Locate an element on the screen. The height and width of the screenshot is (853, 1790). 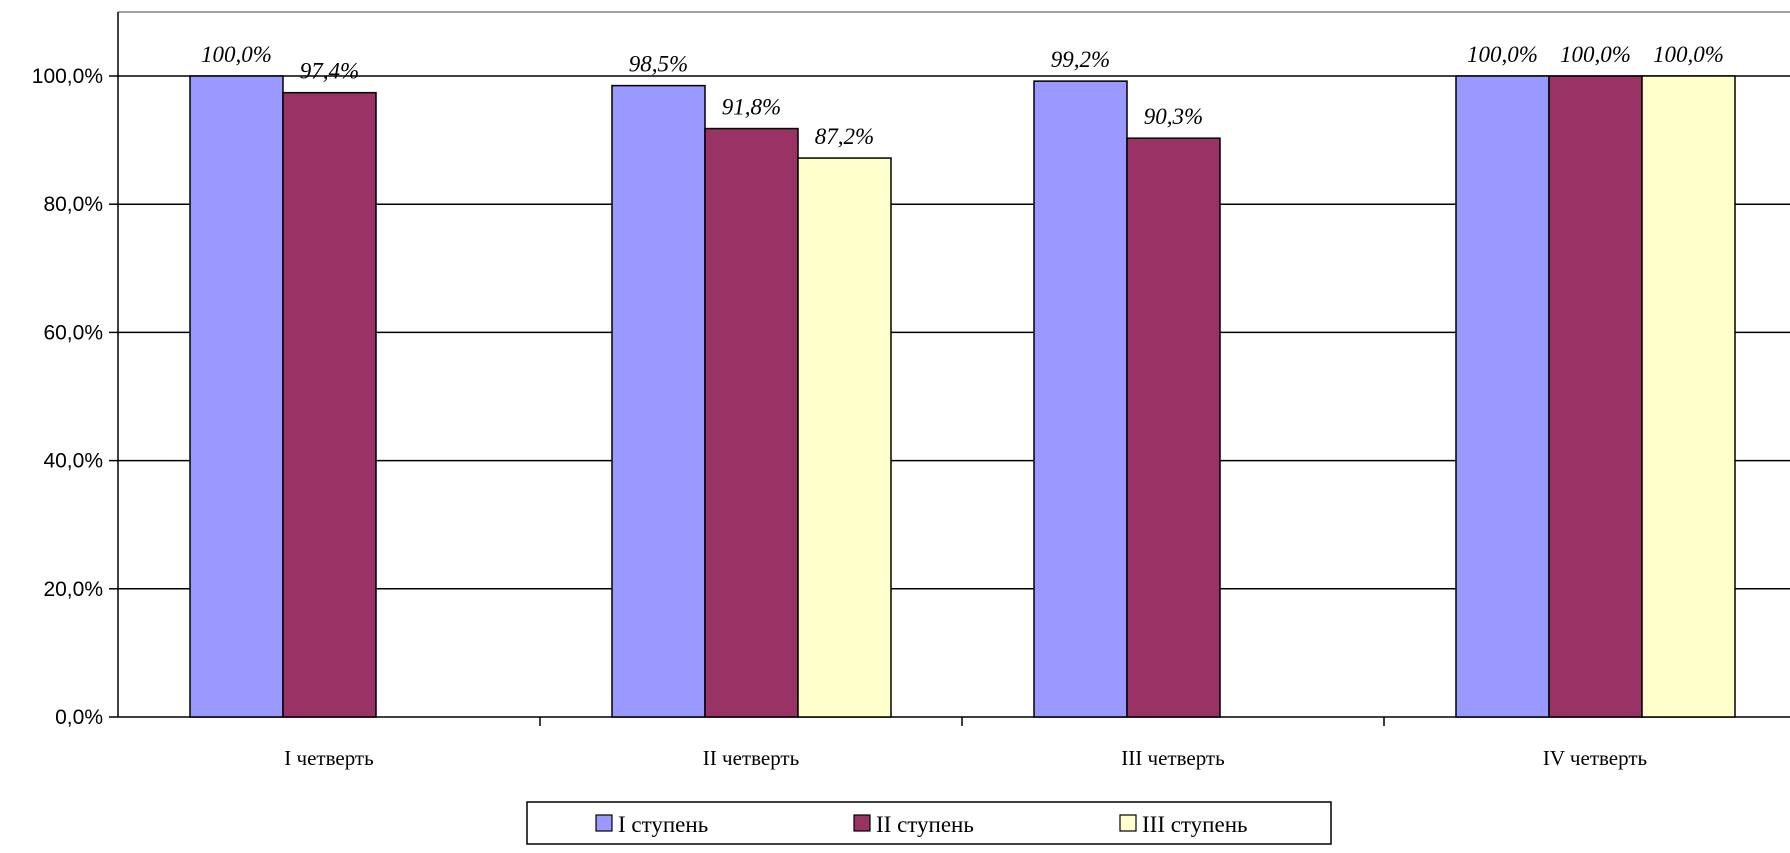
y-tick-label: 80,0% is located at coordinates (73, 204).